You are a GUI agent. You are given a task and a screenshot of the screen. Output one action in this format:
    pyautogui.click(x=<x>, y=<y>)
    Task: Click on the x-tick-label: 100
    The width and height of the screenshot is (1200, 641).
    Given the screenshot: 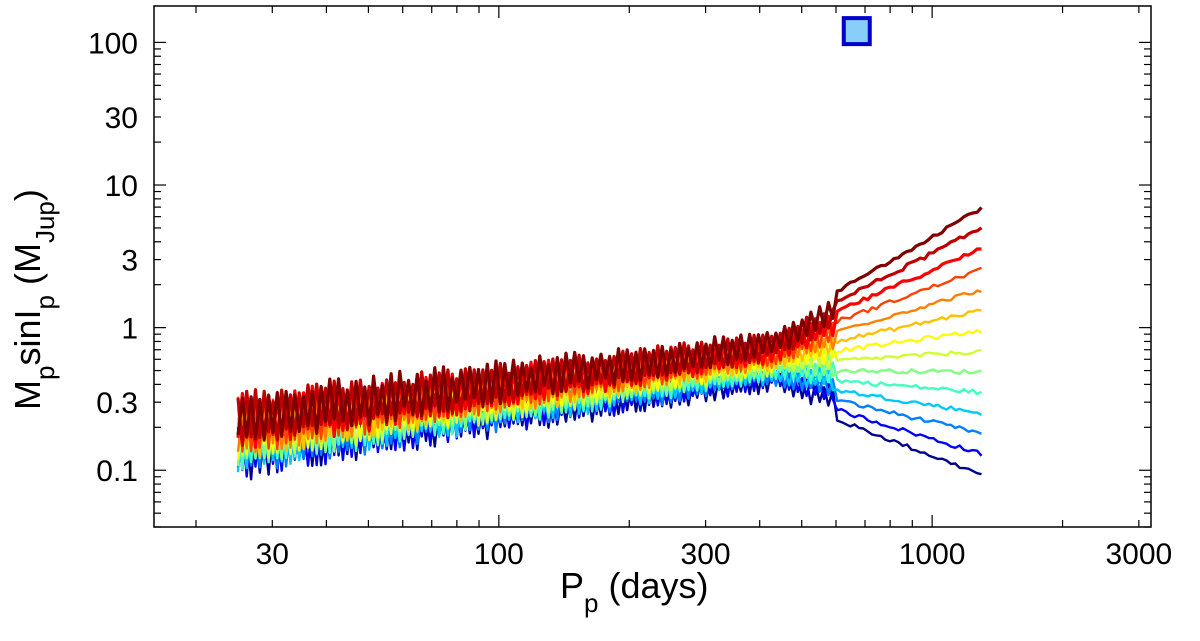 What is the action you would take?
    pyautogui.click(x=499, y=554)
    